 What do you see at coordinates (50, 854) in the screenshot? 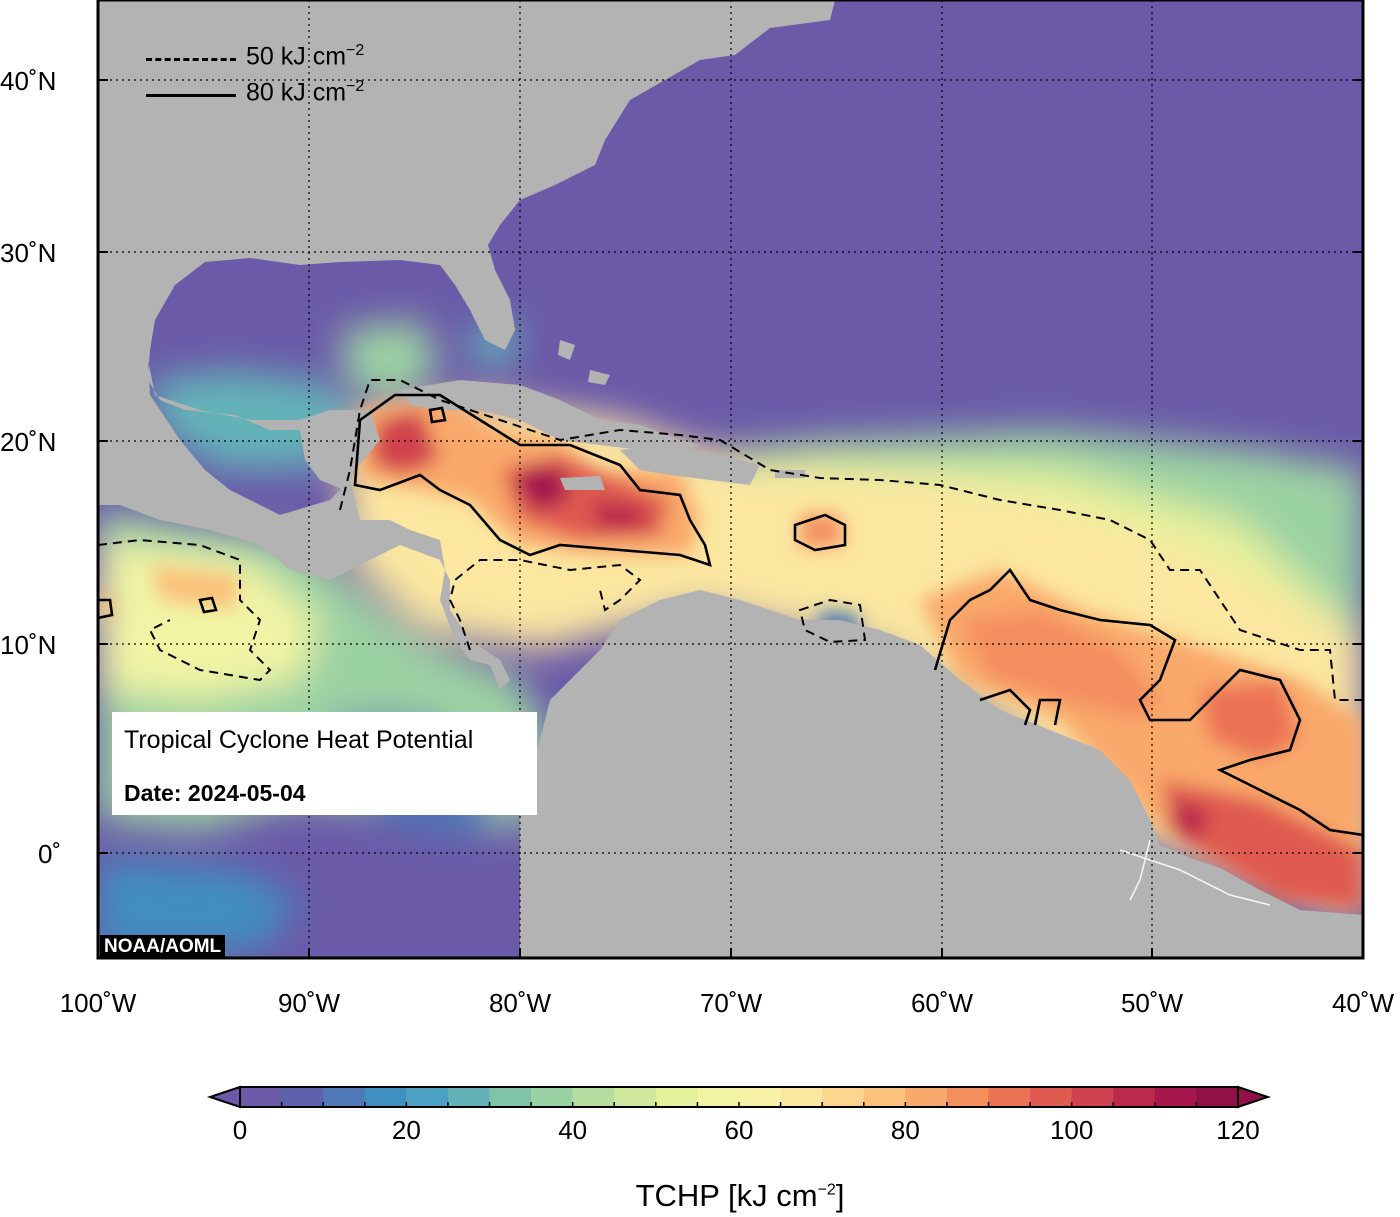
I see `lat-label: 0˚` at bounding box center [50, 854].